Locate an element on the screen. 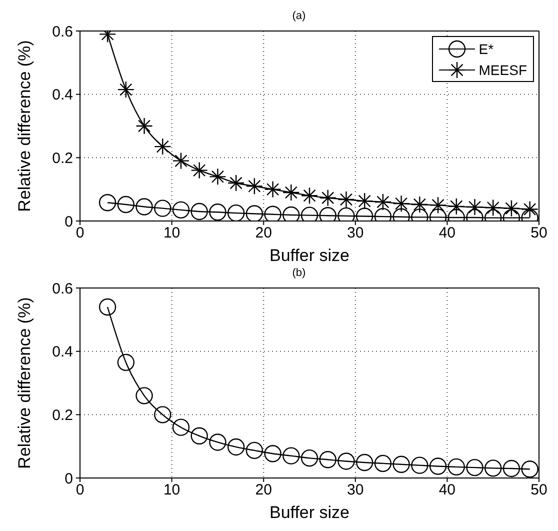 The image size is (558, 531). chart-title: (a) is located at coordinates (299, 16).